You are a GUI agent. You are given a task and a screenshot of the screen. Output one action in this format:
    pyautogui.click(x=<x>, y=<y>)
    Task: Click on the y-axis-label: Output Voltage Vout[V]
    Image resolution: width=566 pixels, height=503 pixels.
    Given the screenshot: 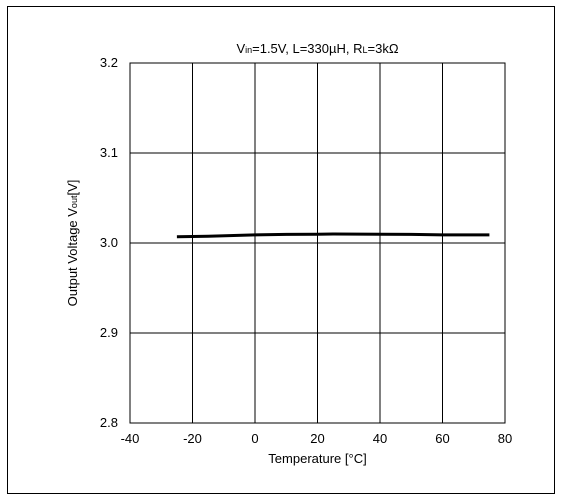 What is the action you would take?
    pyautogui.click(x=72, y=243)
    